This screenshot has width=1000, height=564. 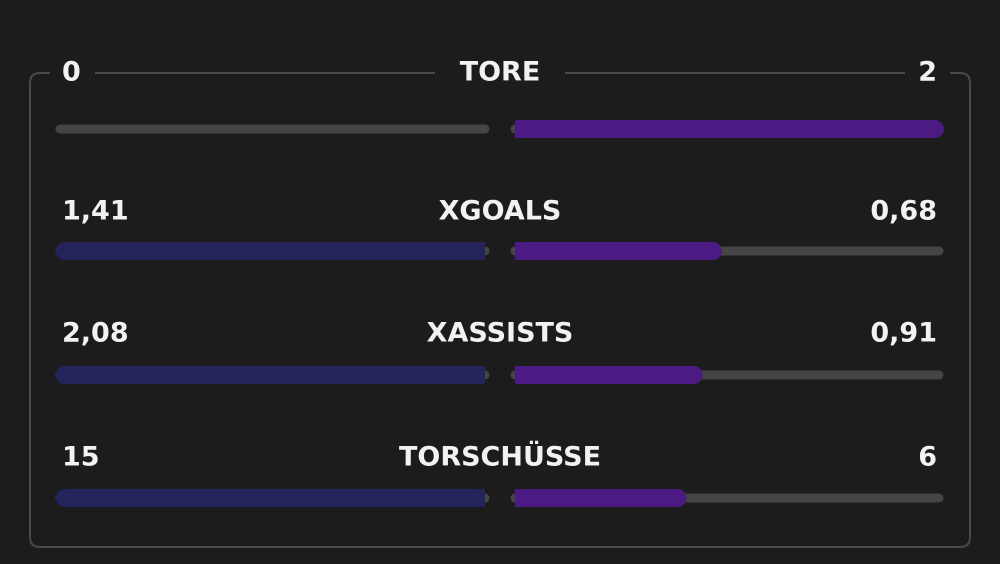 I want to click on stat-label: XGOALS, so click(x=500, y=211).